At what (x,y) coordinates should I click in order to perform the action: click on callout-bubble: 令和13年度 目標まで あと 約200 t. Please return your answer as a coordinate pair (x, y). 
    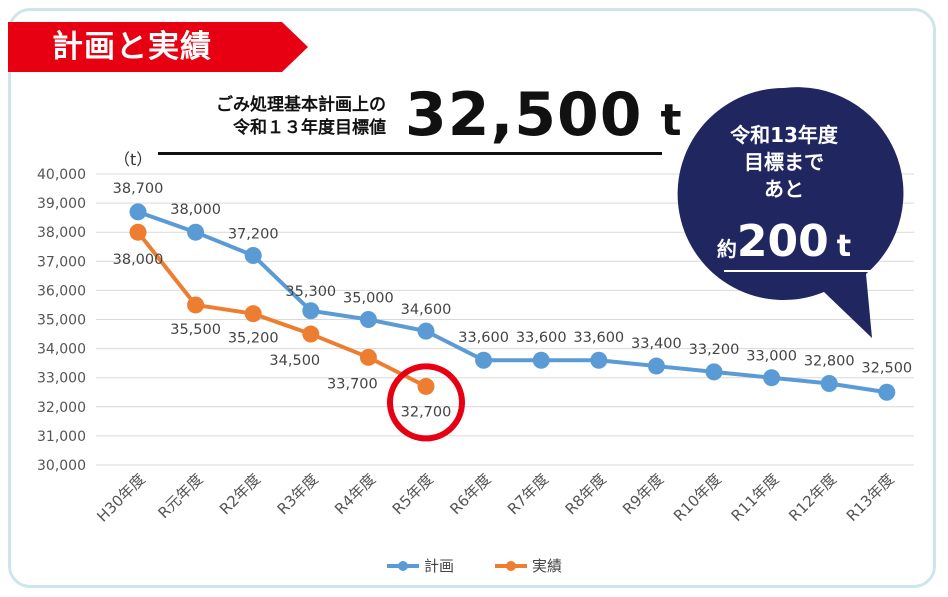
    Looking at the image, I should click on (797, 213).